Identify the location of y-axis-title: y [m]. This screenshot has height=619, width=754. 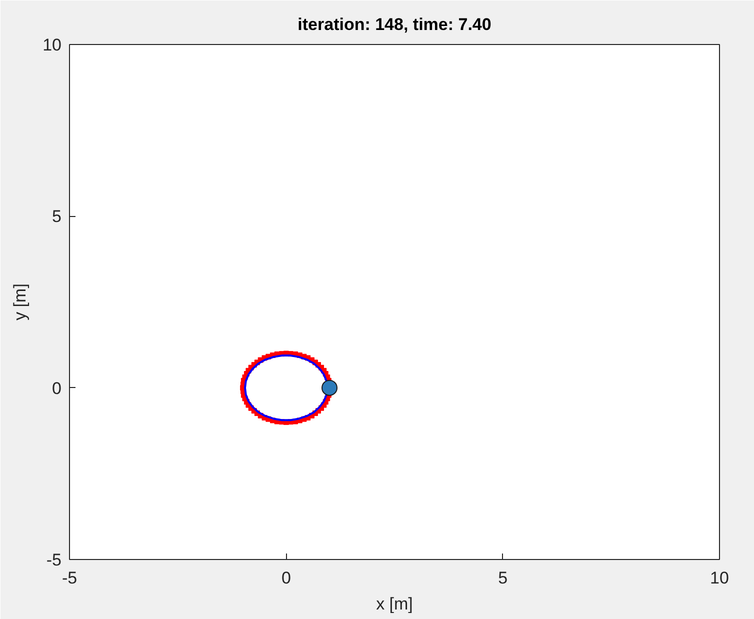
(20, 302).